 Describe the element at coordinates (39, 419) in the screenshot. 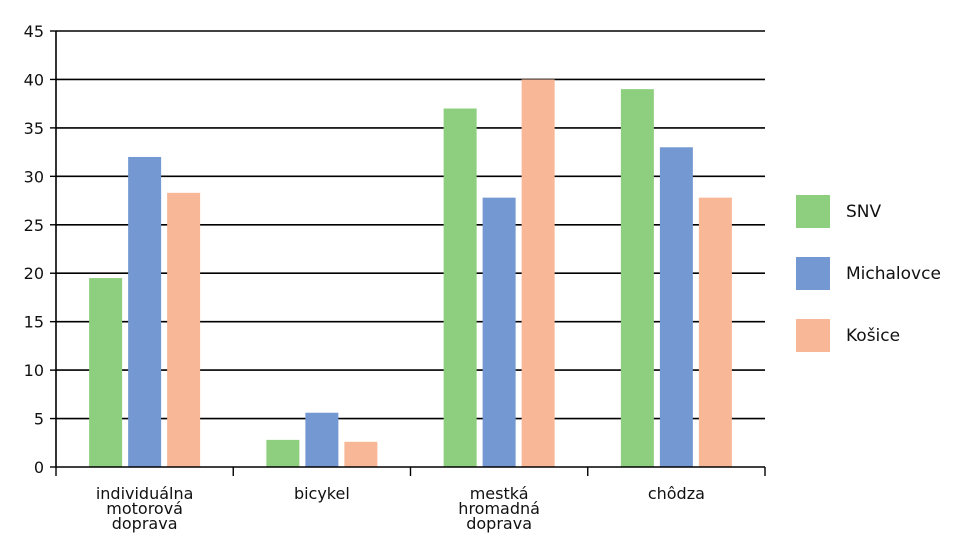

I see `y-tick-label: 5` at that location.